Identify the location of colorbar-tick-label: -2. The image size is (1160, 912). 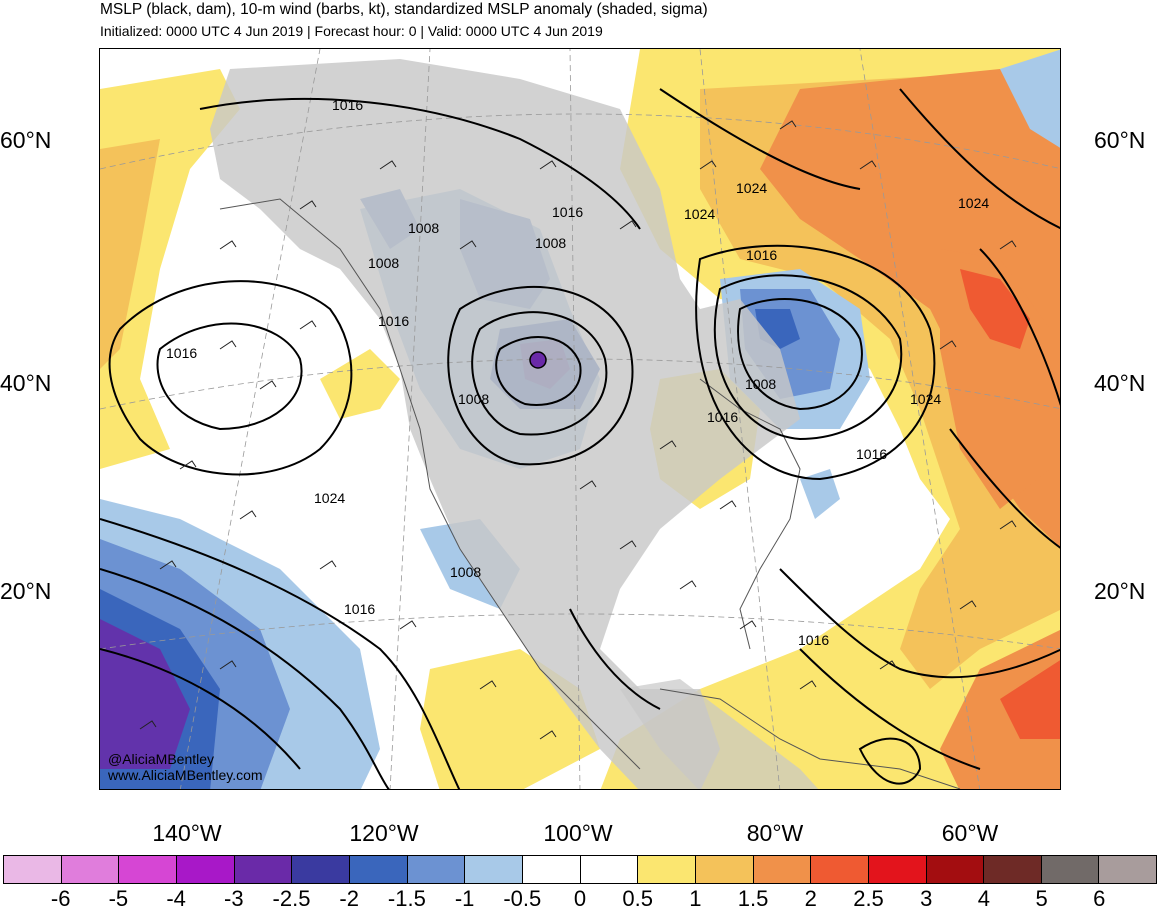
(349, 898).